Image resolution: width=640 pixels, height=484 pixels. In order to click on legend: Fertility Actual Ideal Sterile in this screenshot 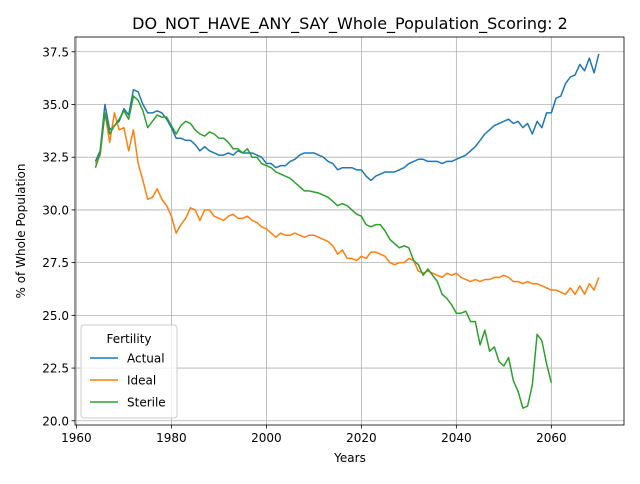, I will do `click(129, 371)`.